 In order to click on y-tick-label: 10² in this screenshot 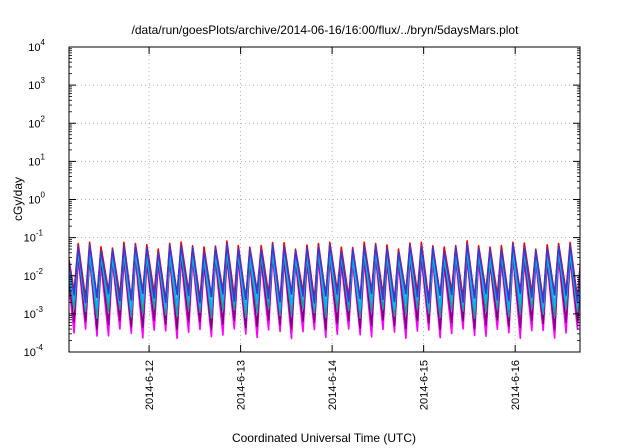, I will do `click(36, 122)`.